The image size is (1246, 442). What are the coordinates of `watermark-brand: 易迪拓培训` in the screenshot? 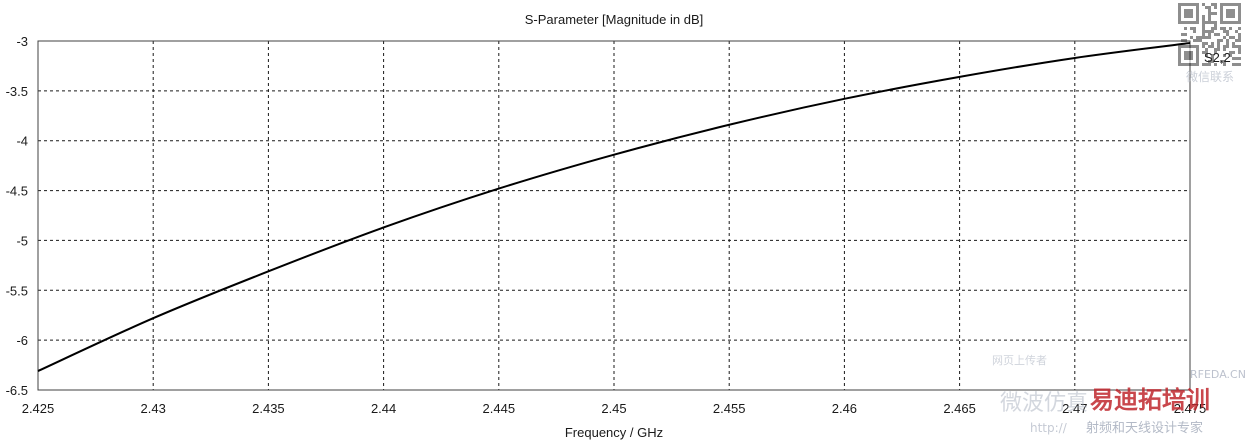 It's located at (1150, 400).